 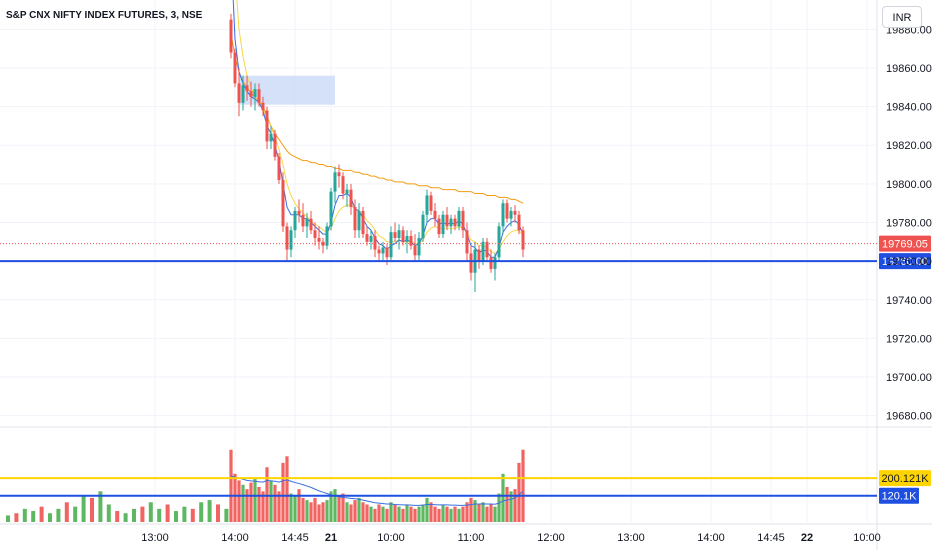 I want to click on price-tick-label: 19840.00, so click(x=909, y=108).